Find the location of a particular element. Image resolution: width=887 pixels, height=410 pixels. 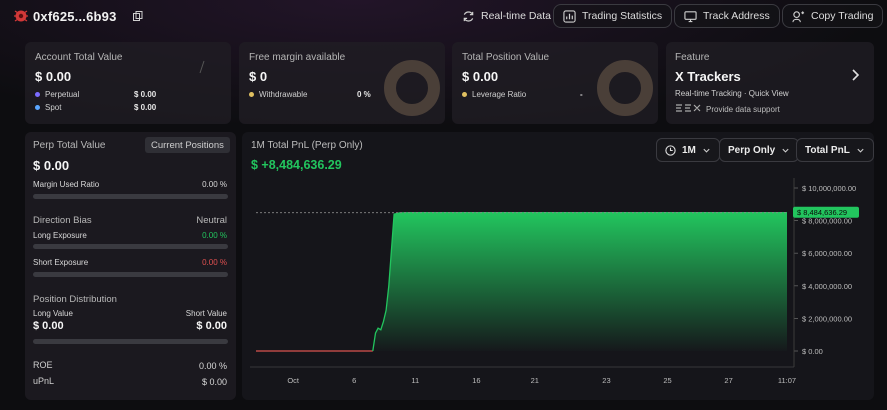

short-exposure-bar is located at coordinates (130, 274).